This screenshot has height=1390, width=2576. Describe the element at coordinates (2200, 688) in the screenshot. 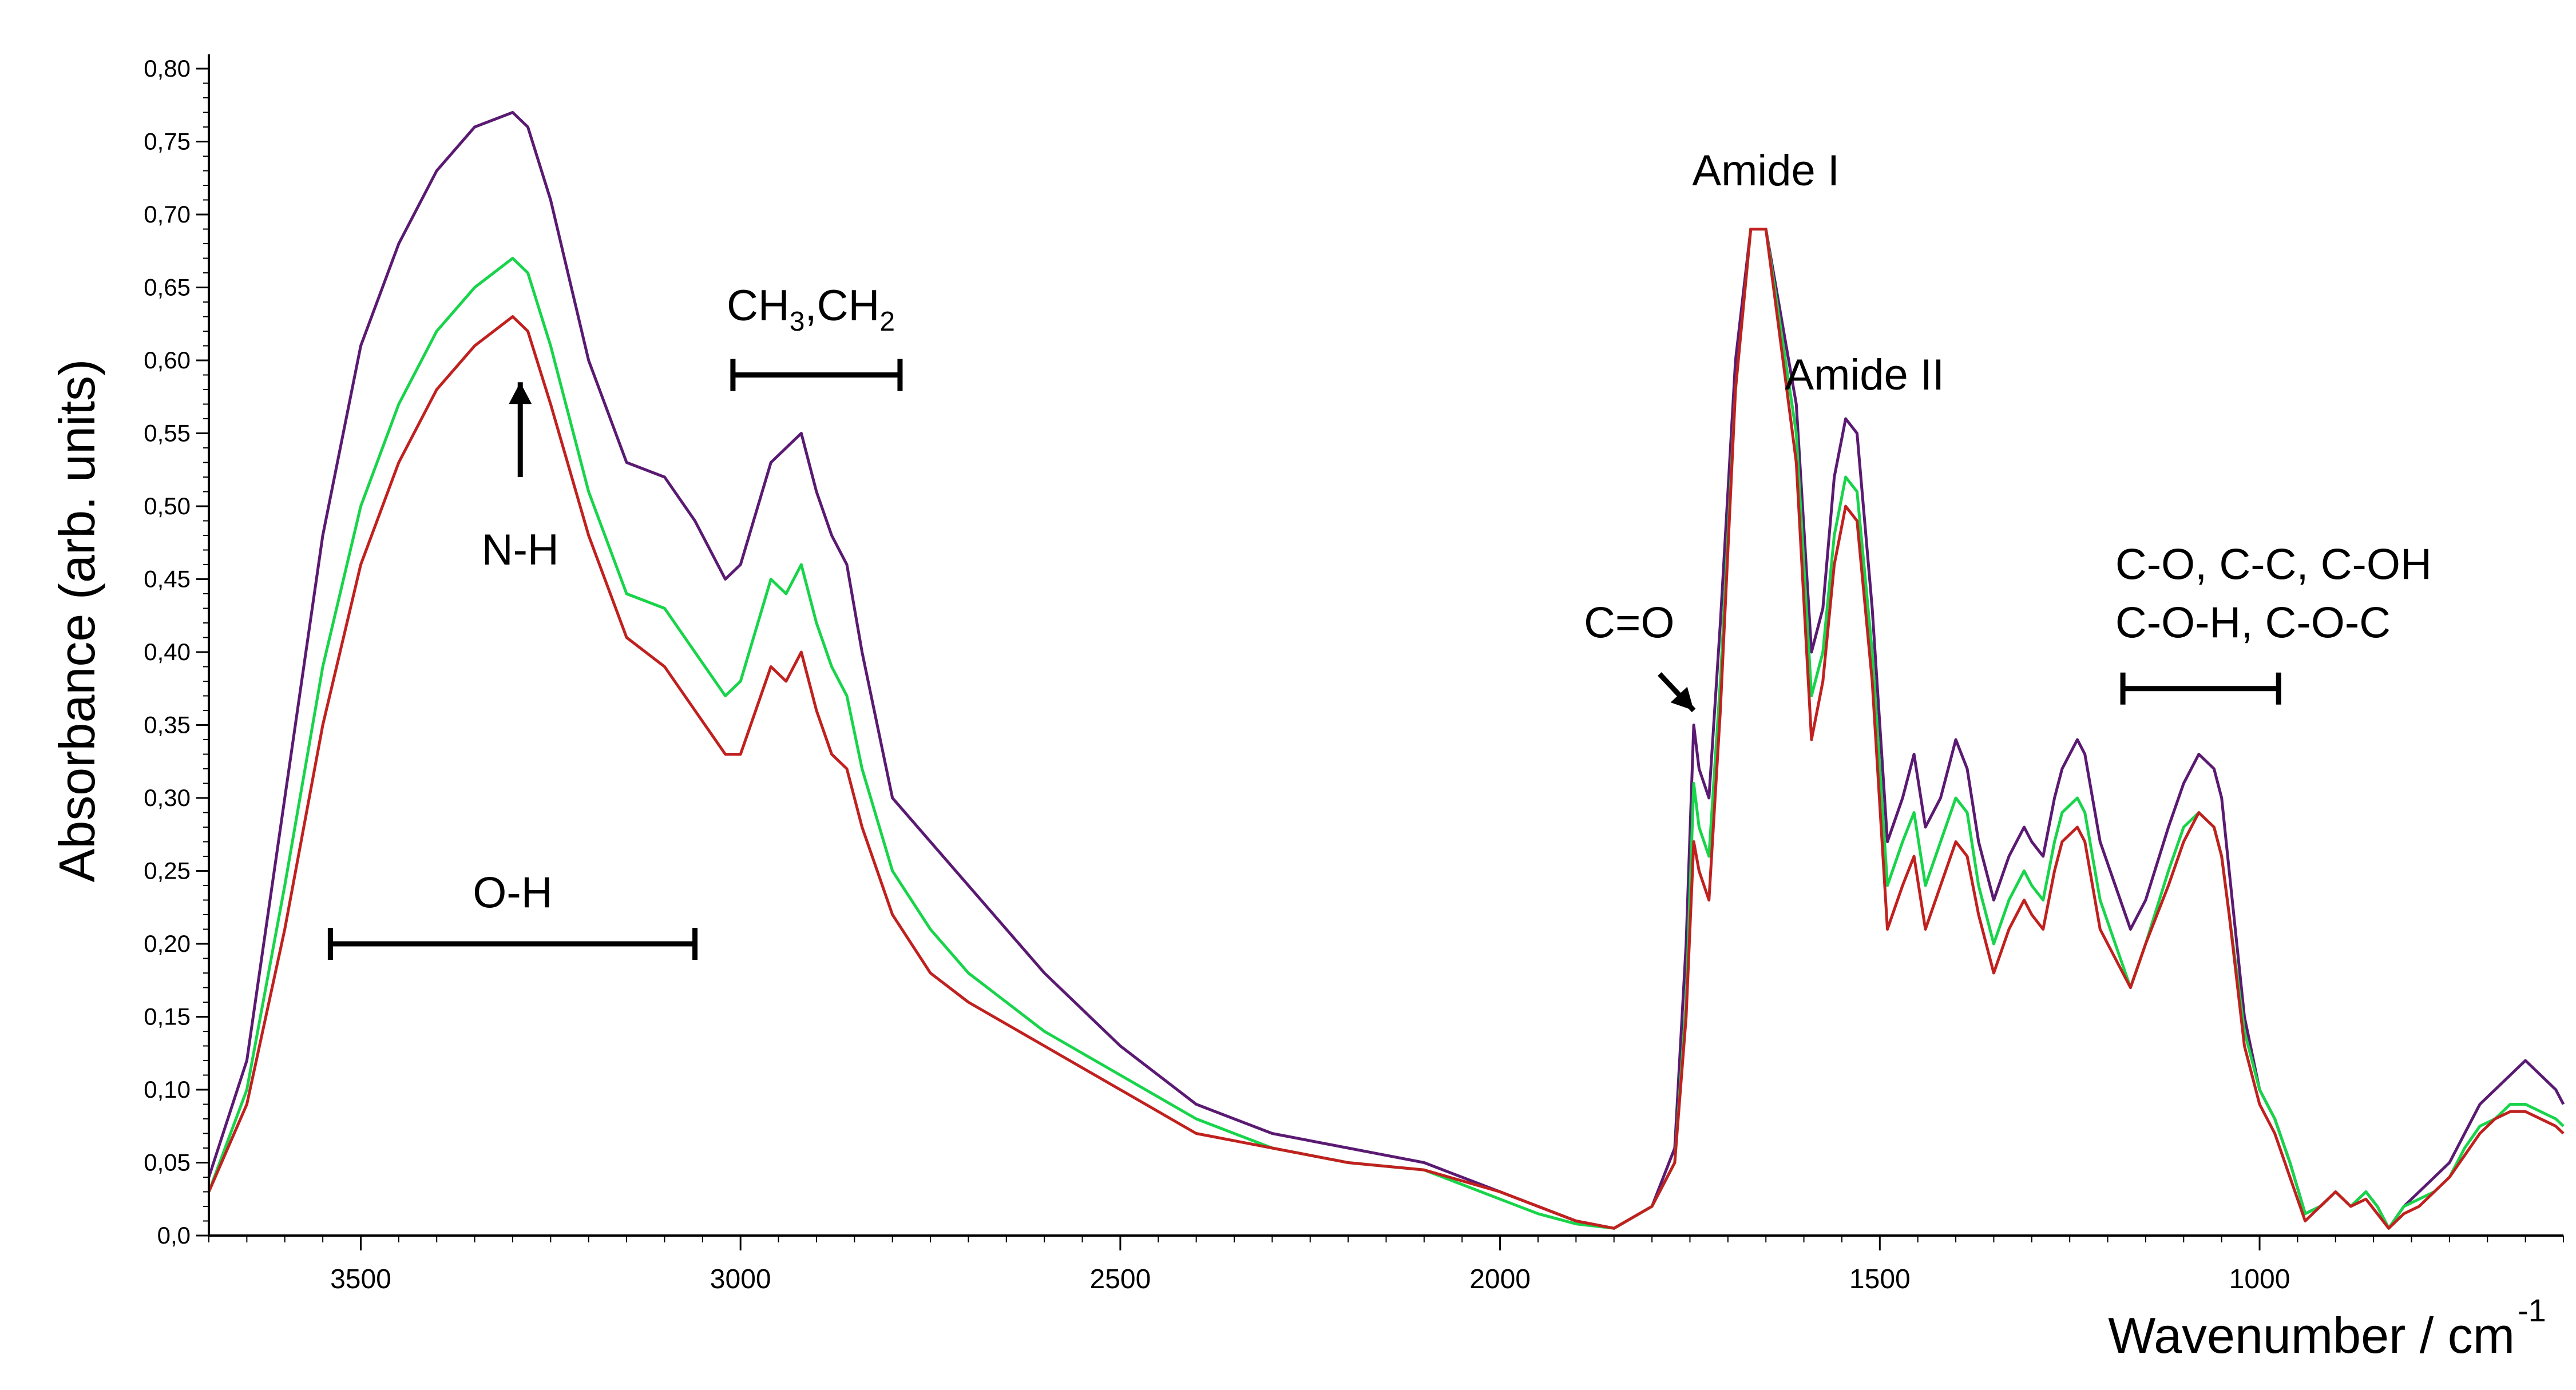

I see `c-range` at that location.